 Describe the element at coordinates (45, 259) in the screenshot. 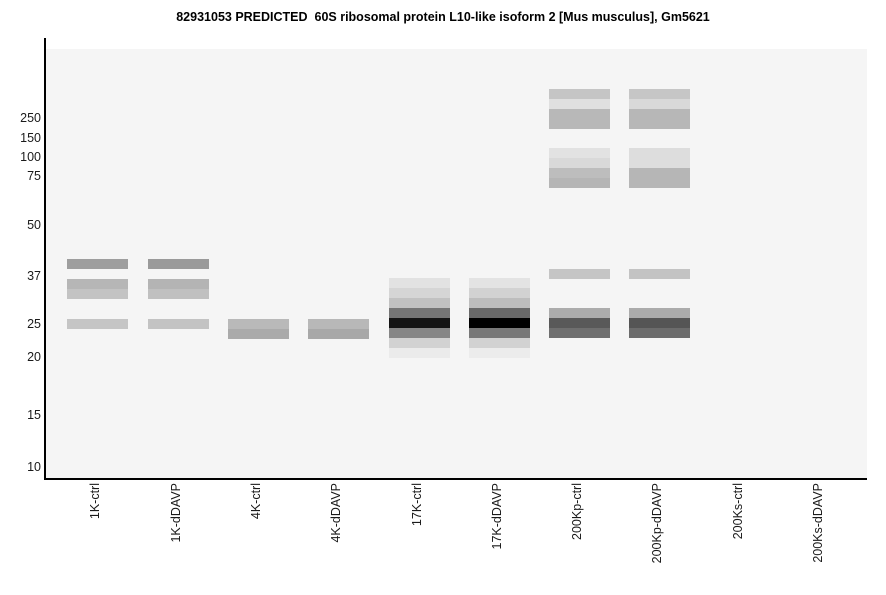

I see `y-axis-line` at that location.